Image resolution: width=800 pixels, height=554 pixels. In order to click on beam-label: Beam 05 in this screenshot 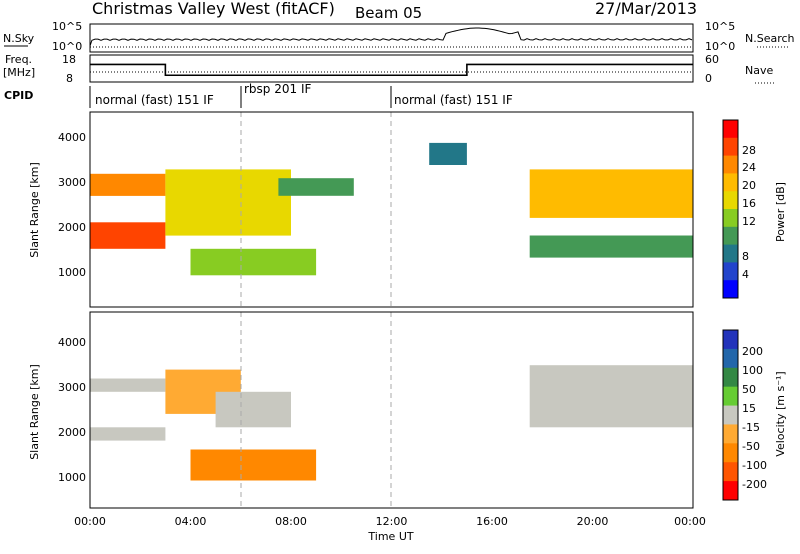, I will do `click(388, 13)`.